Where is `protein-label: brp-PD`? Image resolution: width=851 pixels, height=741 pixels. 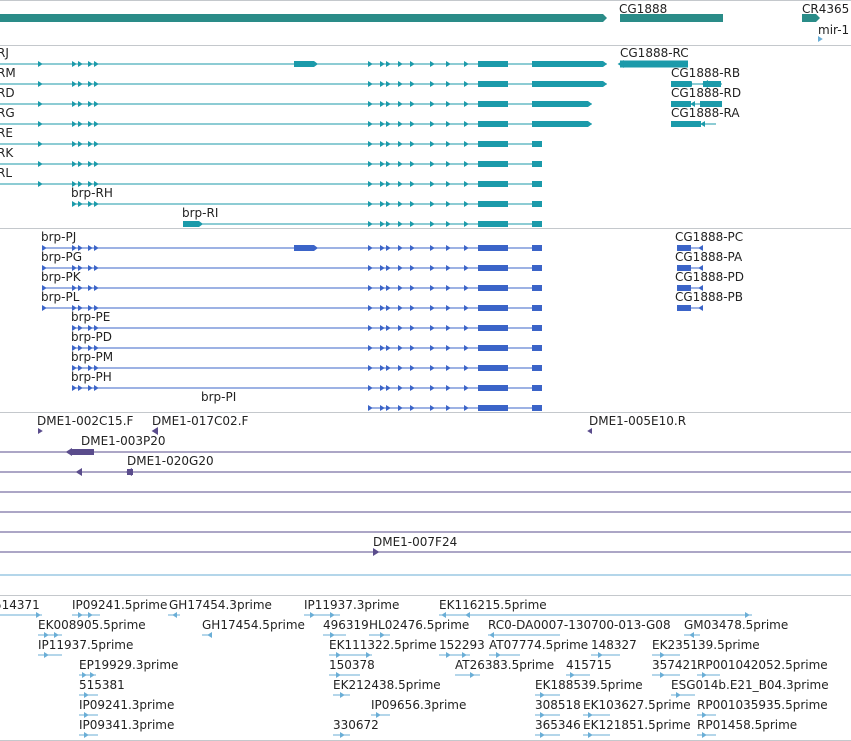 protein-label: brp-PD is located at coordinates (91, 337).